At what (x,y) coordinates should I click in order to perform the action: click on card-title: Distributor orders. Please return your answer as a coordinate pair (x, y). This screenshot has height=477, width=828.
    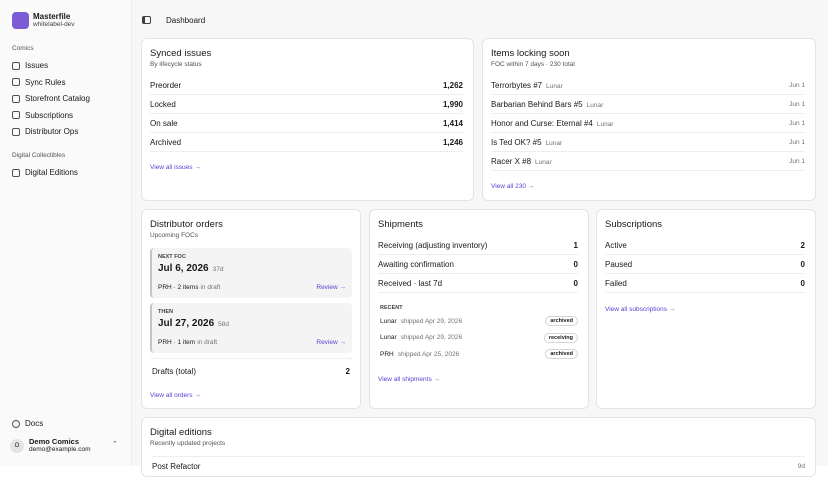
    Looking at the image, I should click on (186, 224).